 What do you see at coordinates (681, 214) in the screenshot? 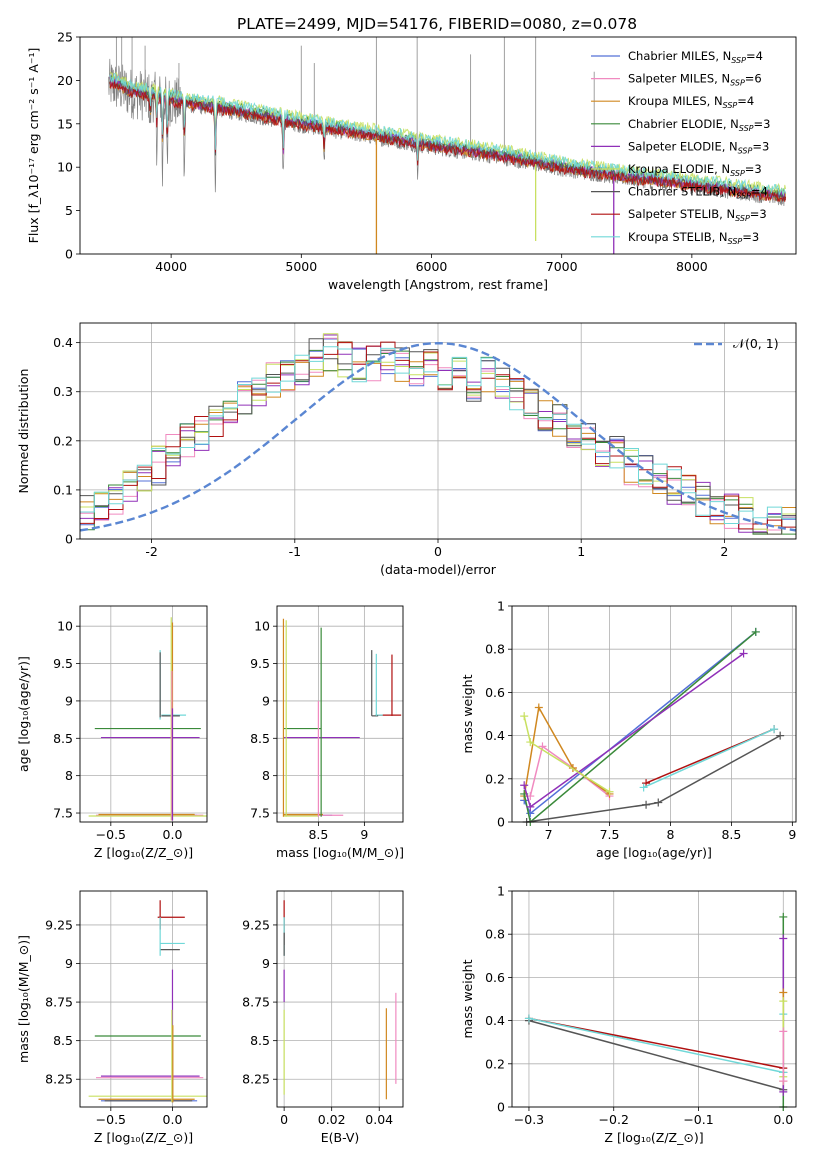
I see `legend-label-text: Salpeter STELIB, N` at bounding box center [681, 214].